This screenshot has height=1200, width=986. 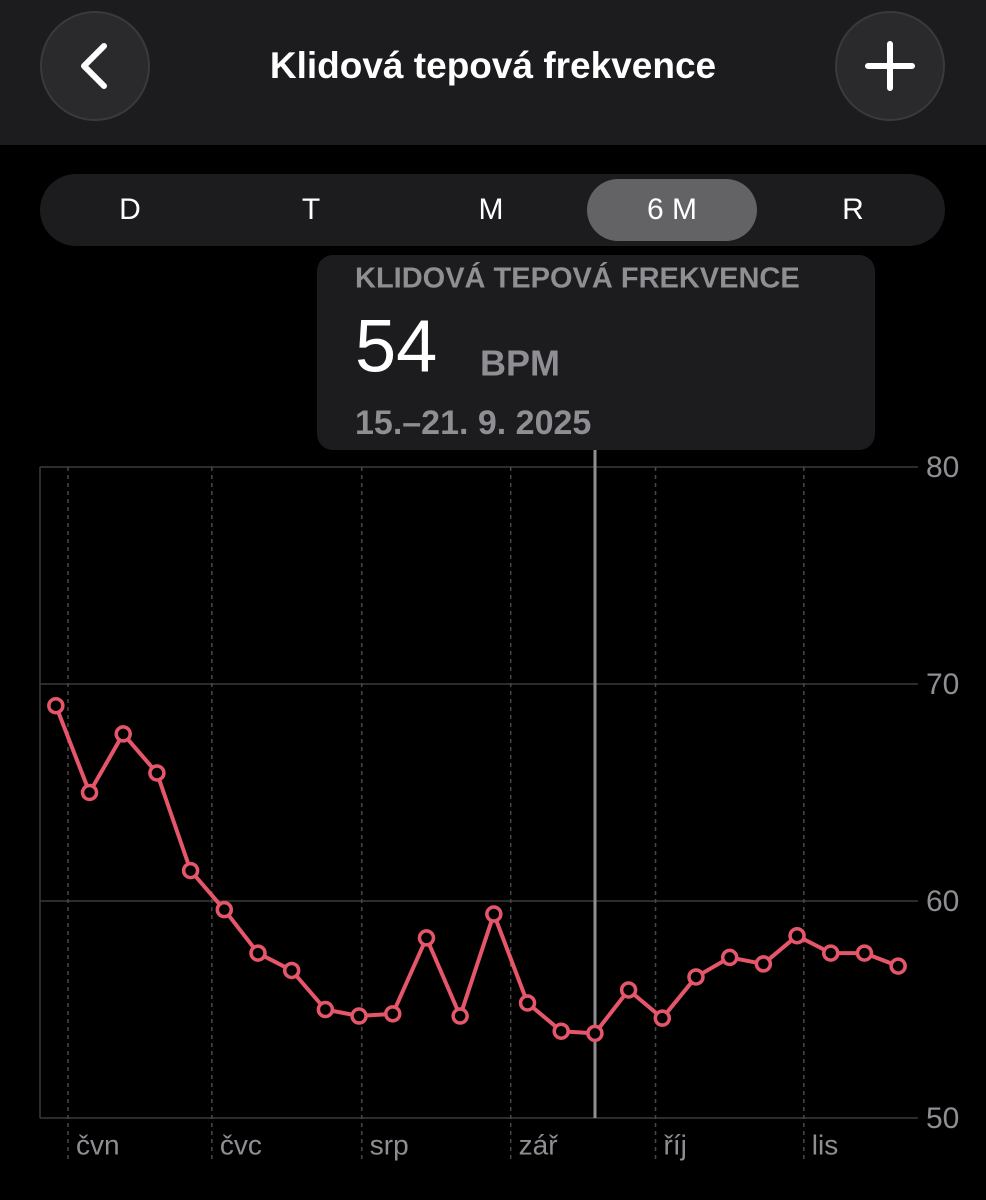 I want to click on segment-label: R, so click(x=853, y=209).